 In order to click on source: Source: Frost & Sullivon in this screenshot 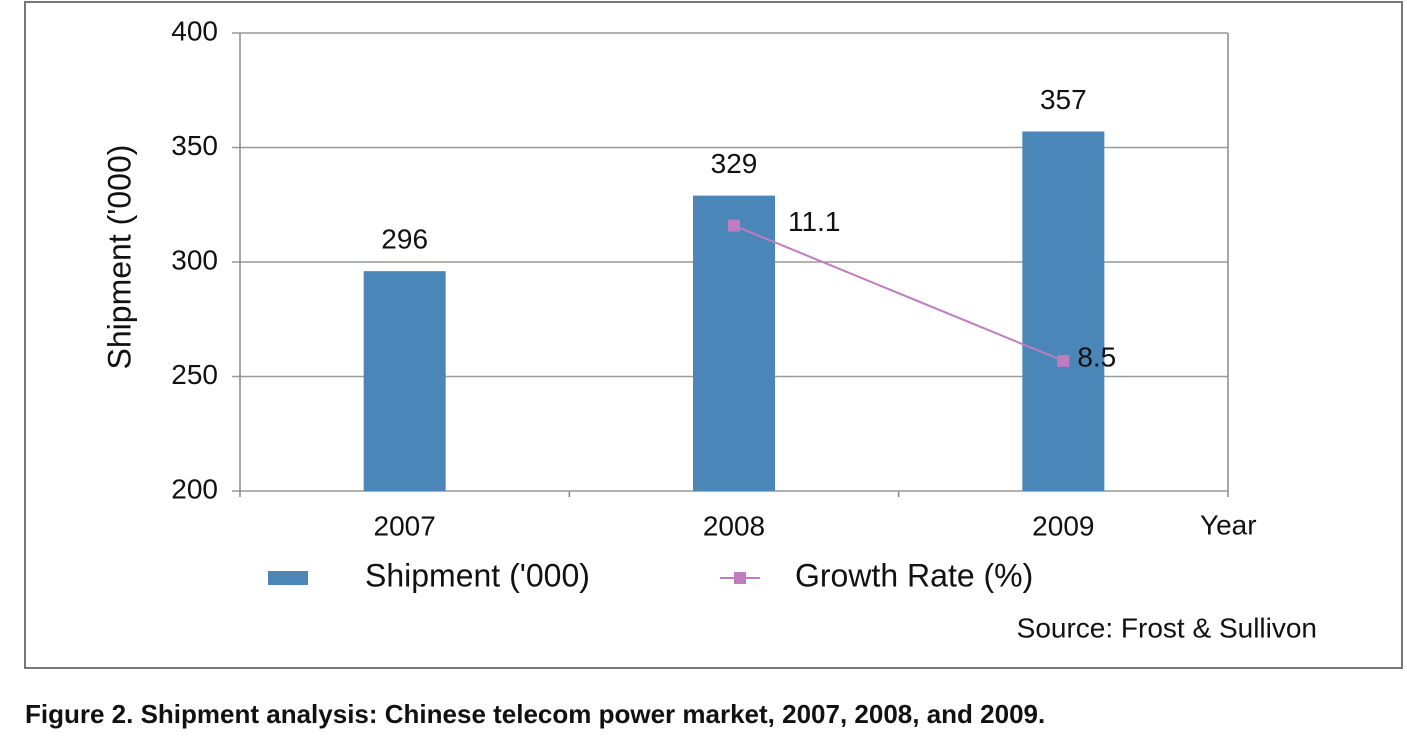, I will do `click(1167, 627)`.